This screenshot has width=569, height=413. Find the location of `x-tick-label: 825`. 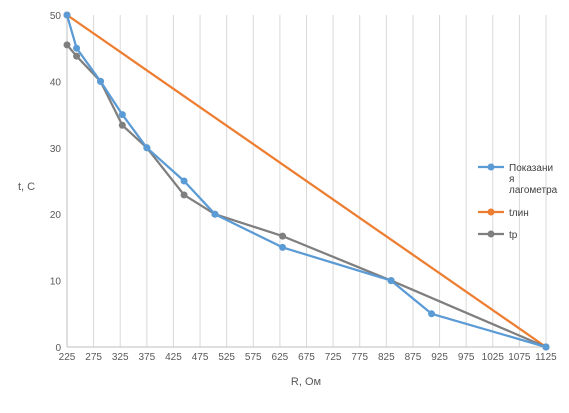

x-tick-label: 825 is located at coordinates (386, 357).